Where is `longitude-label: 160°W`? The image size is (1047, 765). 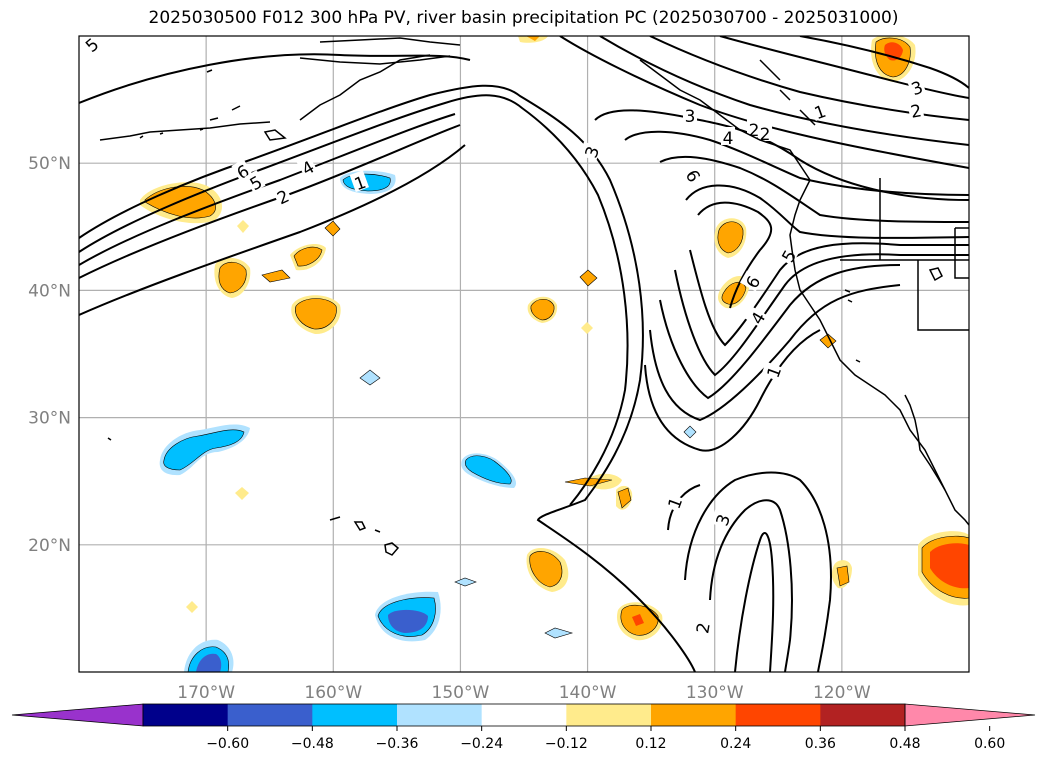
longitude-label: 160°W is located at coordinates (333, 693).